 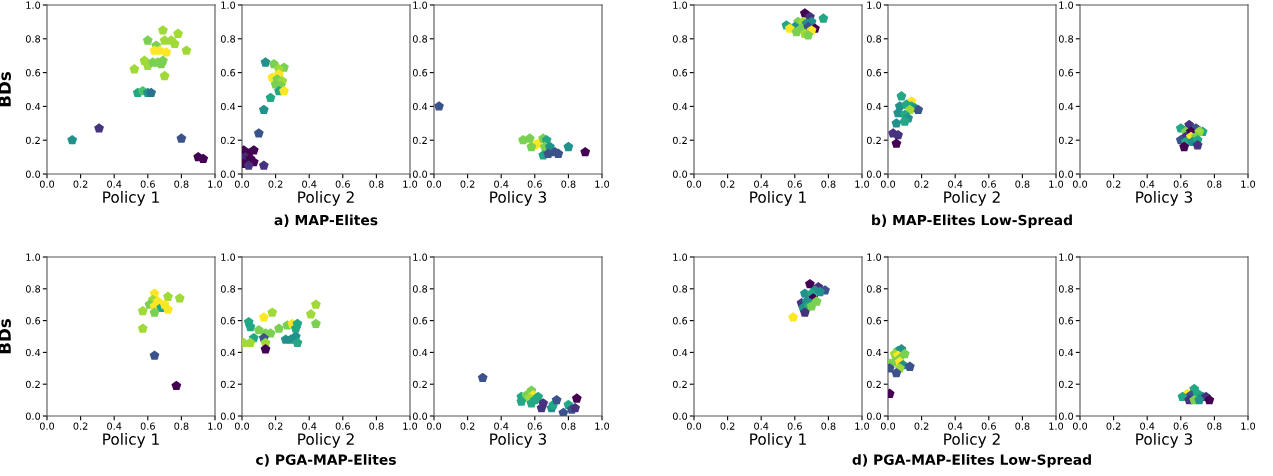 I want to click on x-axis-title: Policy 2, so click(x=972, y=440).